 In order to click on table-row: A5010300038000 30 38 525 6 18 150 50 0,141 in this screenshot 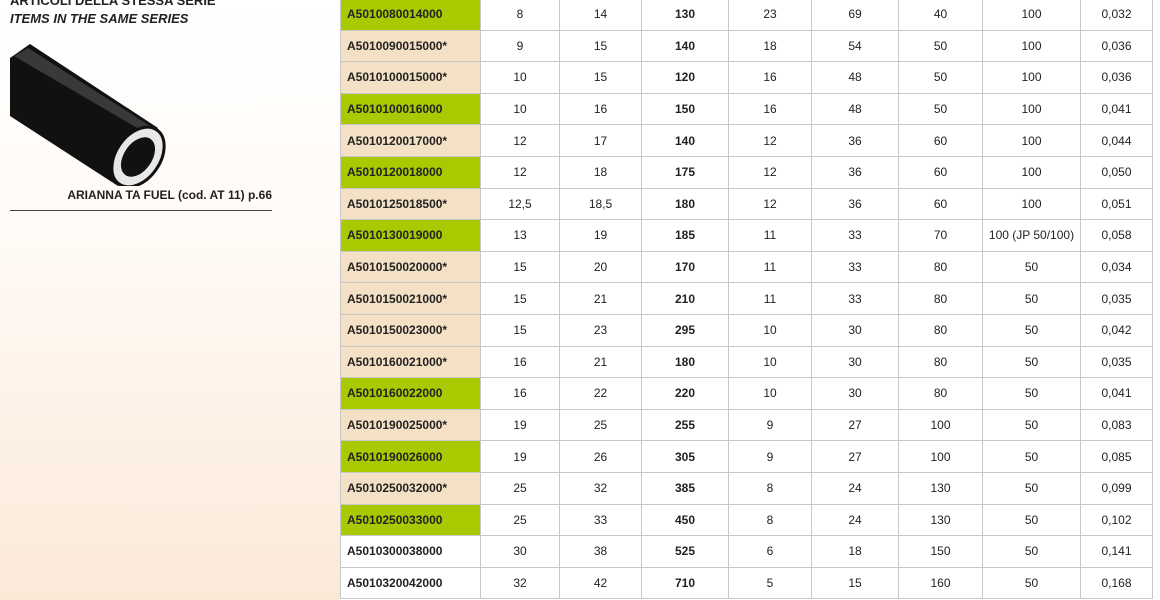, I will do `click(746, 551)`.